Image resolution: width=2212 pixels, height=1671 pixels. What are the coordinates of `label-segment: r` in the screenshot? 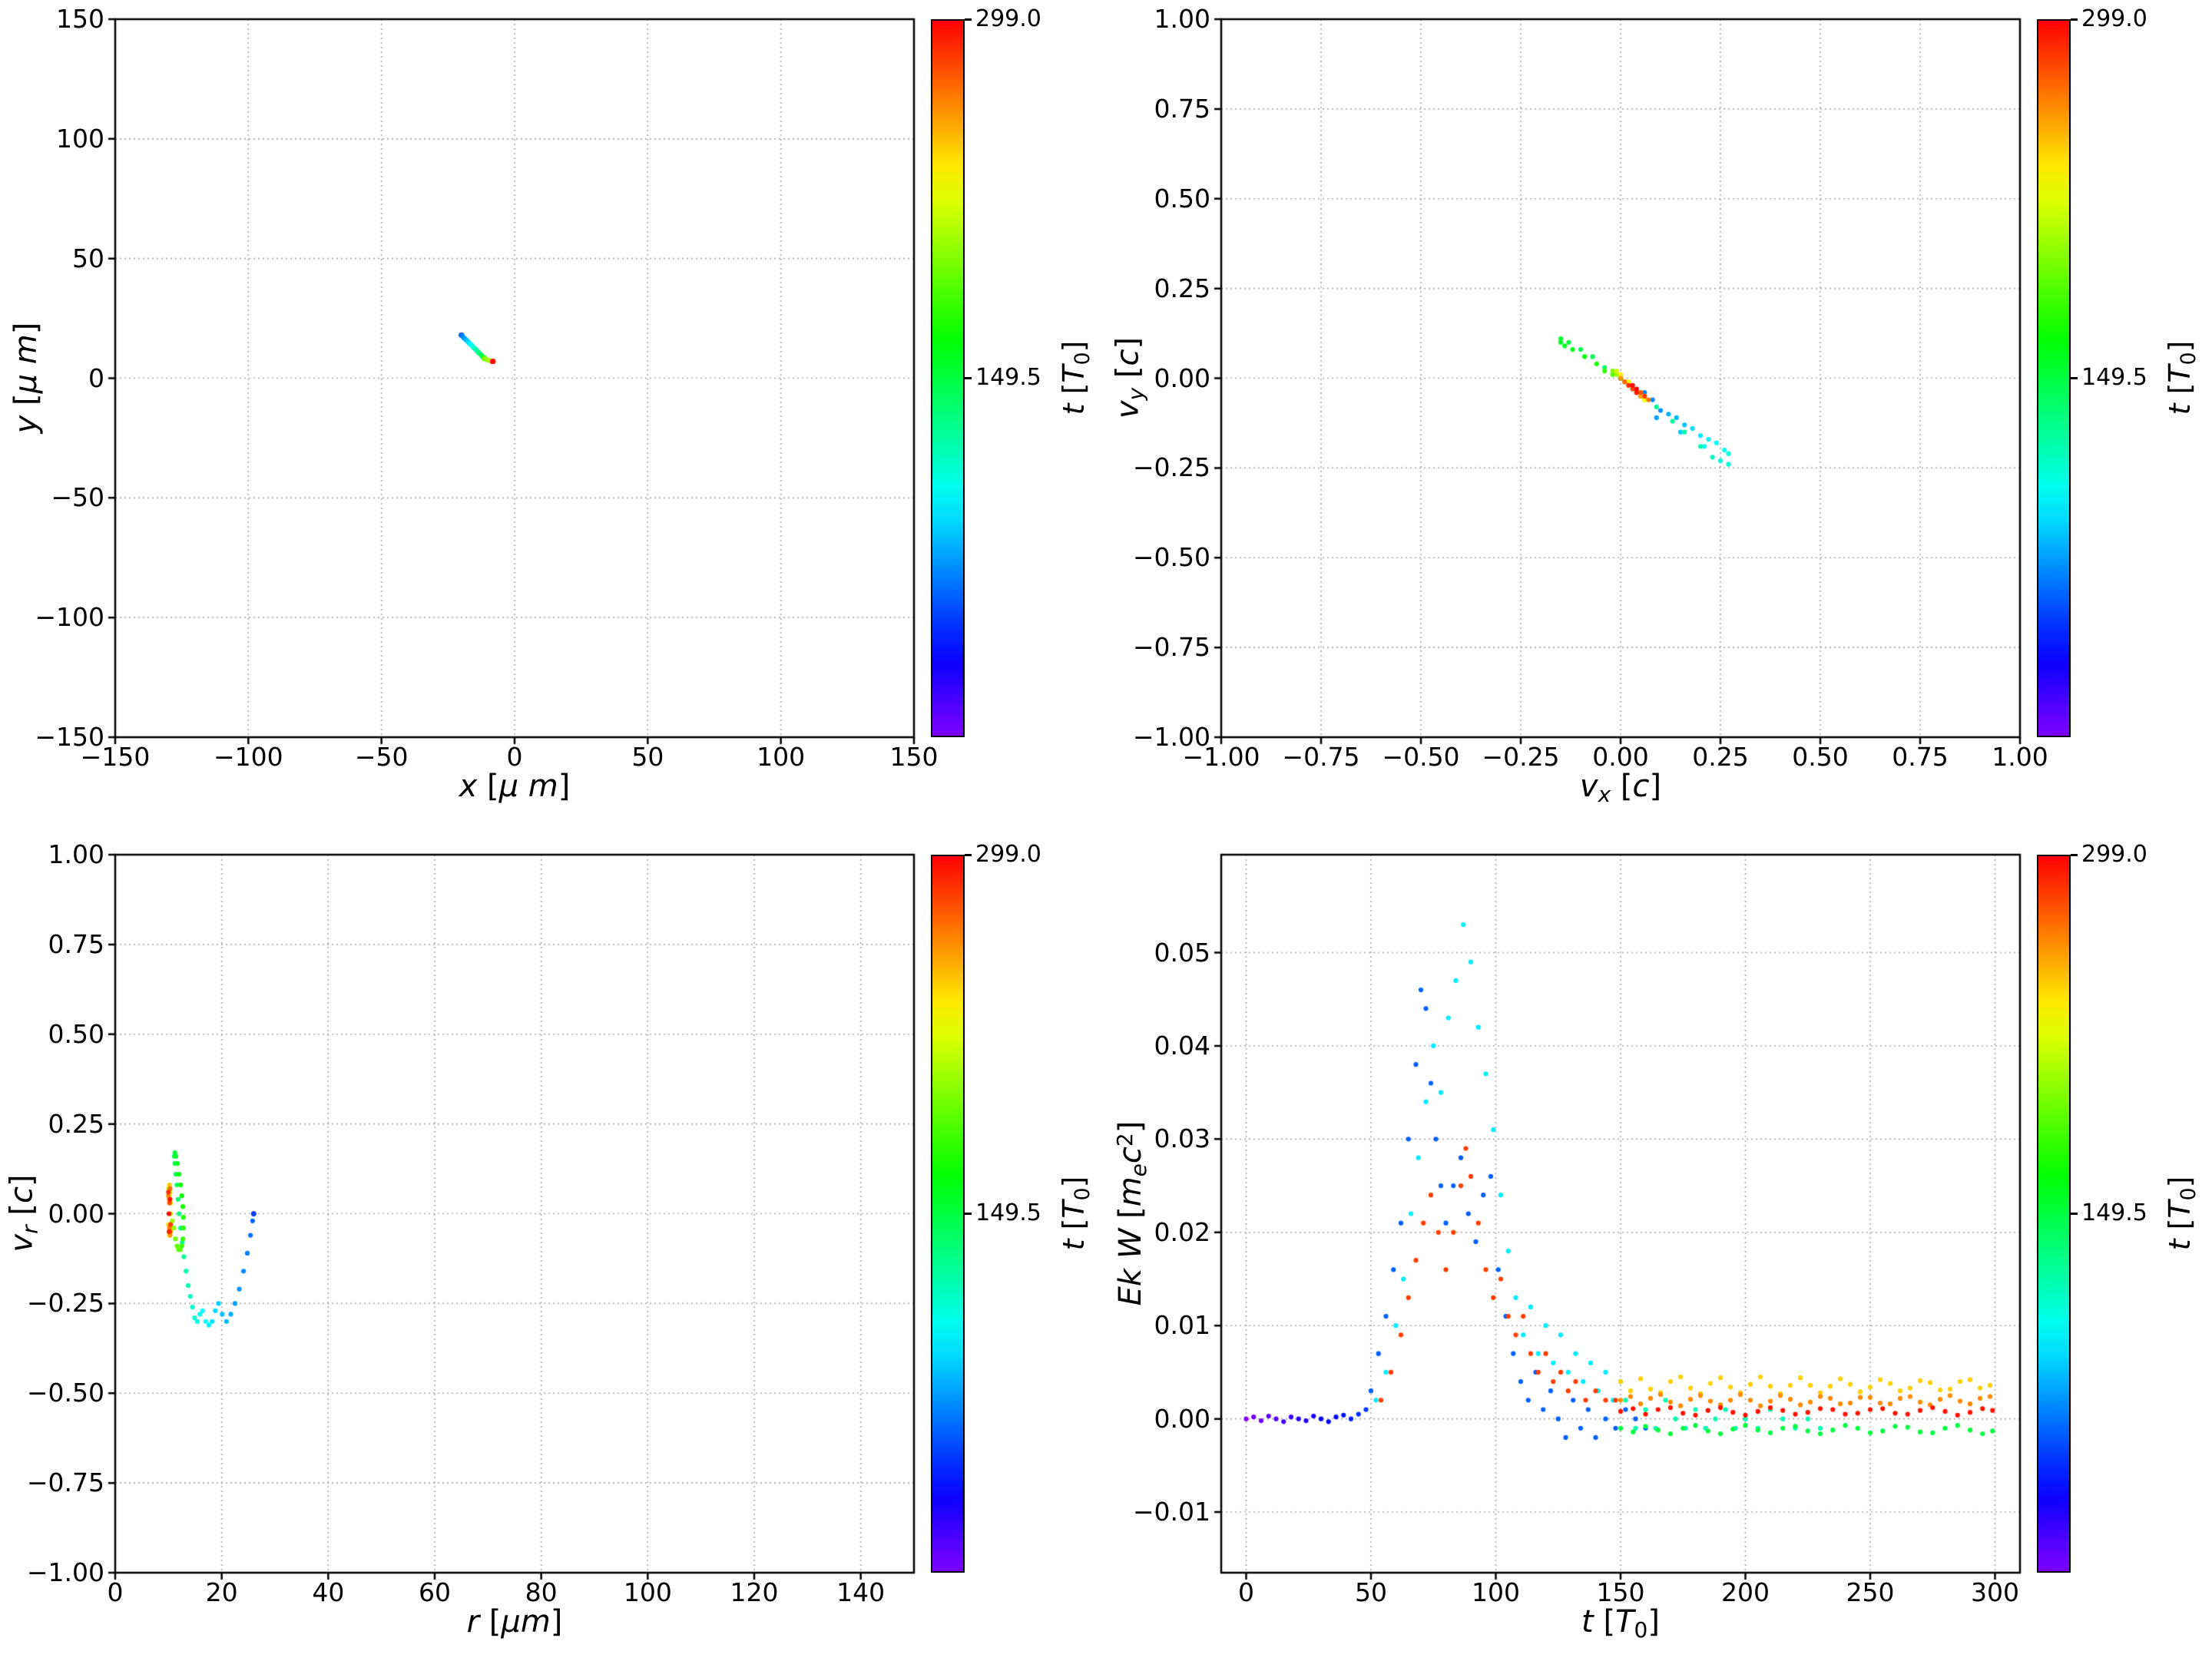 It's located at (473, 1622).